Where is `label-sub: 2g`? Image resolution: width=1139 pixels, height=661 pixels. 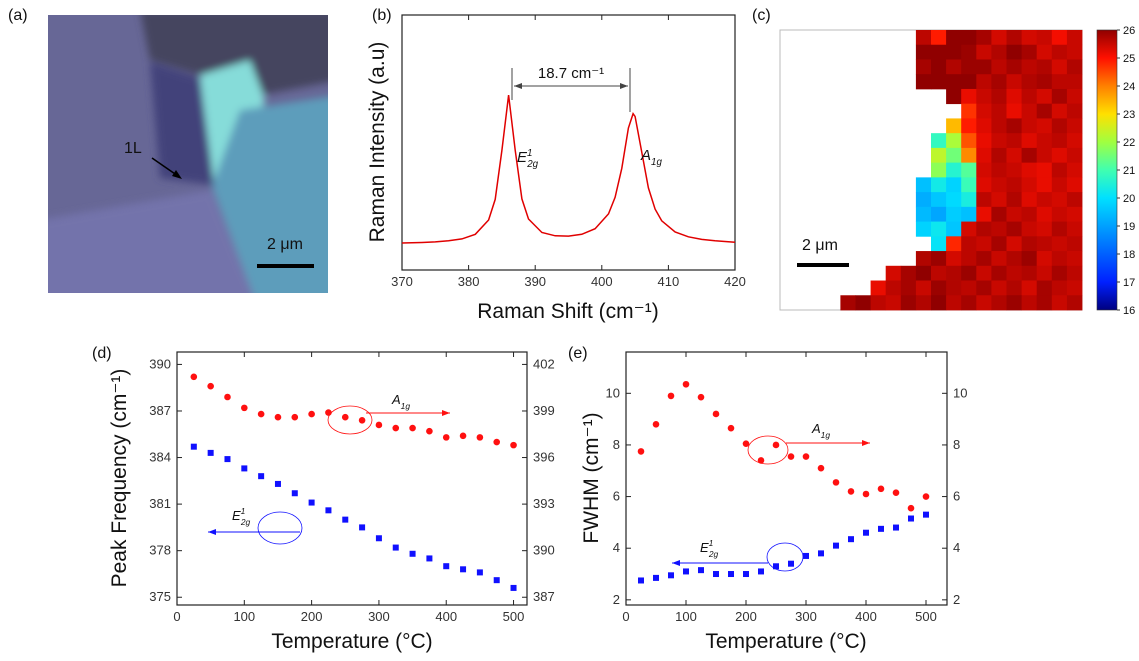
label-sub: 2g is located at coordinates (532, 164).